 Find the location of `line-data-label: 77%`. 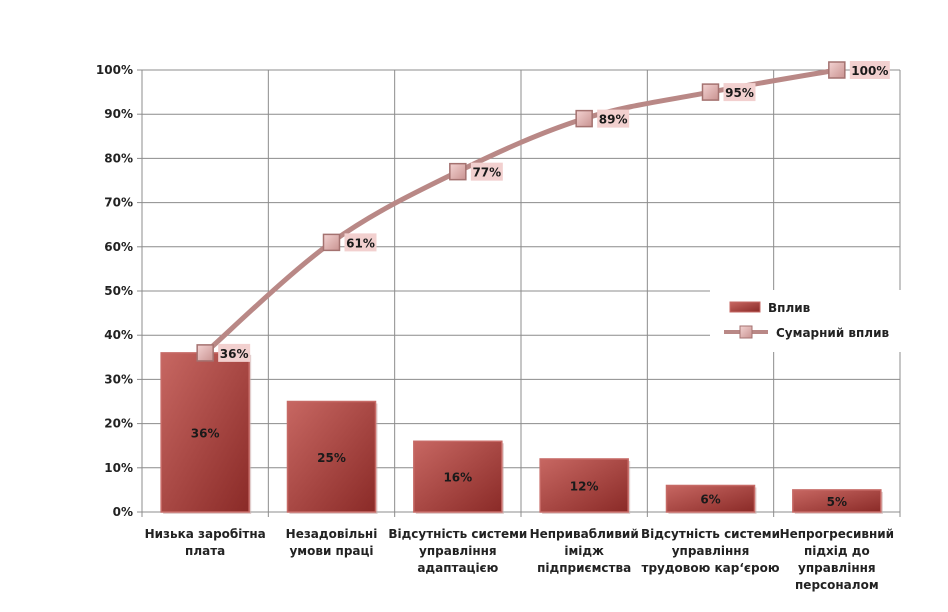

line-data-label: 77% is located at coordinates (486, 173).